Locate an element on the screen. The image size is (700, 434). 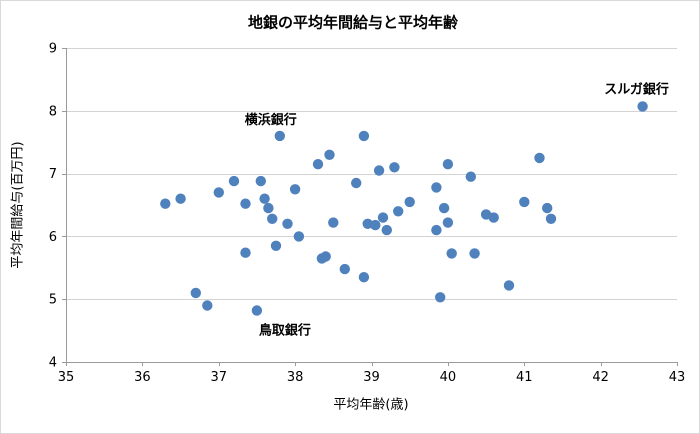
x-tick-label: 38 is located at coordinates (295, 377).